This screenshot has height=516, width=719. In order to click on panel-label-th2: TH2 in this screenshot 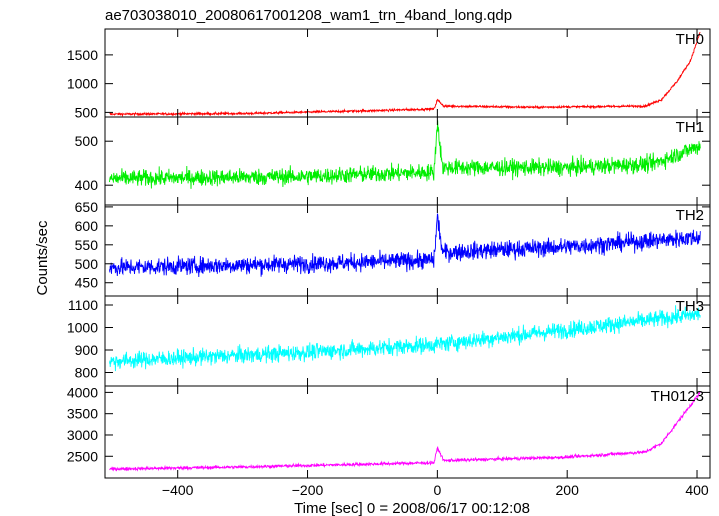, I will do `click(690, 215)`.